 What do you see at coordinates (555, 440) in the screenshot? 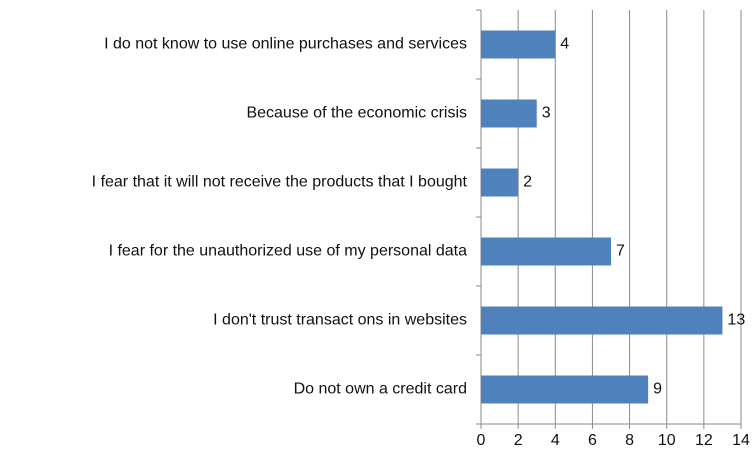
I see `x-tick-label: 4` at bounding box center [555, 440].